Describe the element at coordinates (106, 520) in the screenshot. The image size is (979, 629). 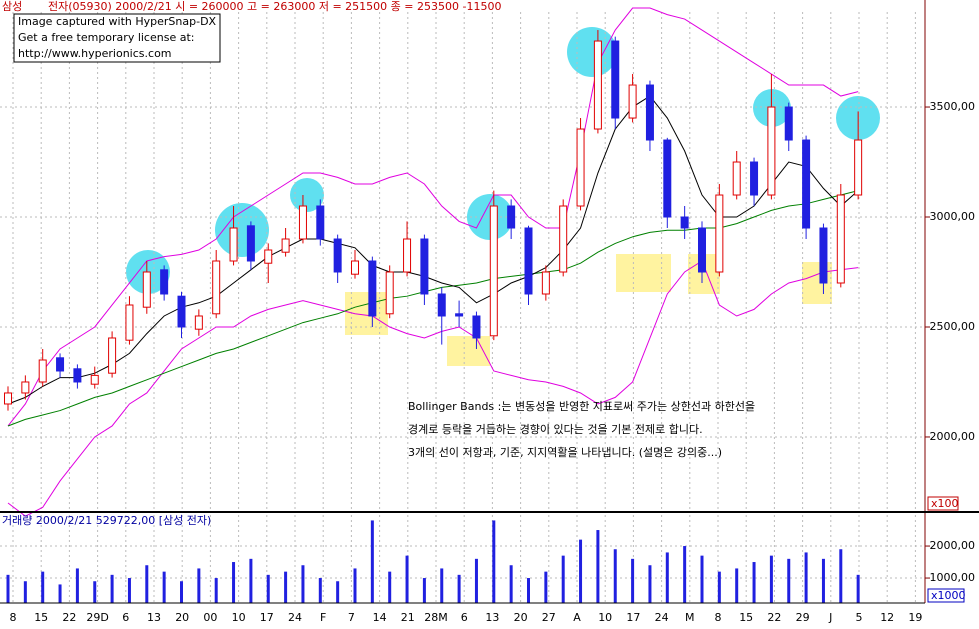
I see `volume-title: 거래량 2000/2/21 529722,00 [삼성 전자)` at that location.